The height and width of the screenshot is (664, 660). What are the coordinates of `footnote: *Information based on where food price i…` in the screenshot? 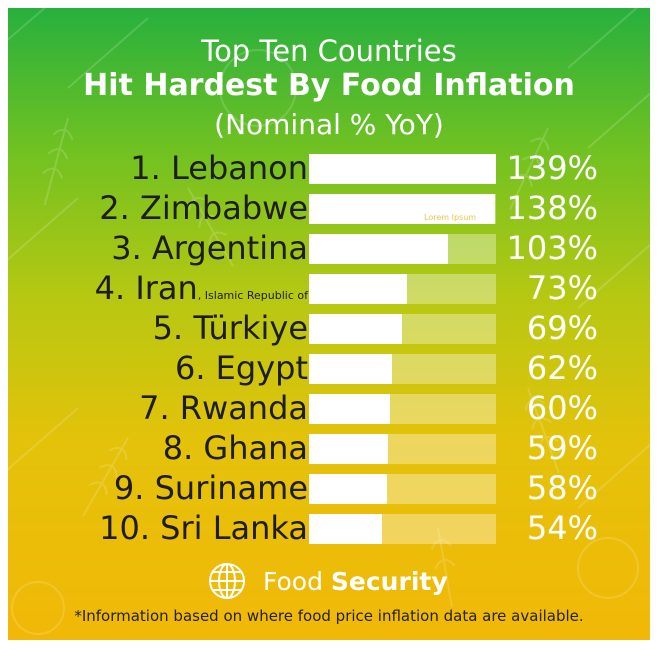 It's located at (329, 616).